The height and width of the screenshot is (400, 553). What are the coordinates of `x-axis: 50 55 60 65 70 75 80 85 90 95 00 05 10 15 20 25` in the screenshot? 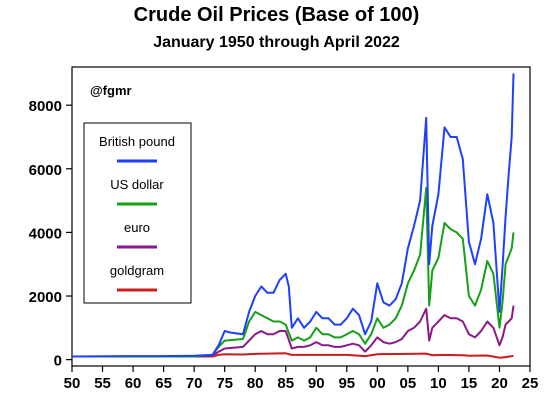 It's located at (301, 379).